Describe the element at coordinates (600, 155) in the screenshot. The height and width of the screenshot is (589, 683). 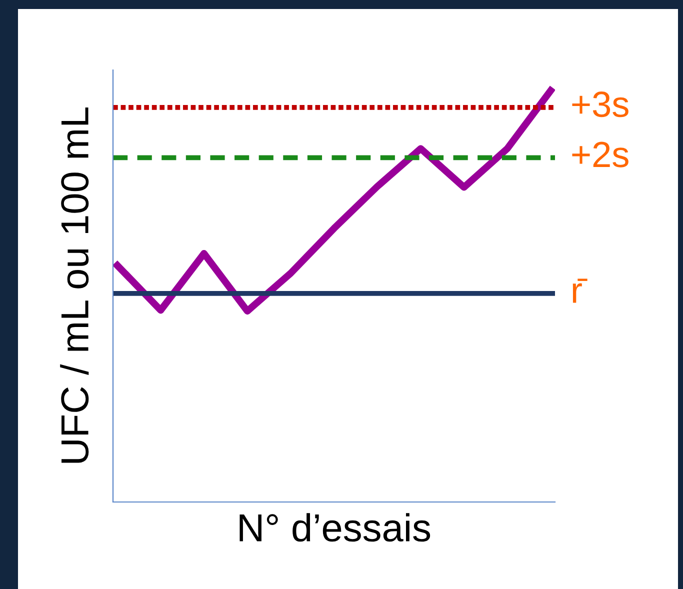
I see `ref-line-label: +2s` at that location.